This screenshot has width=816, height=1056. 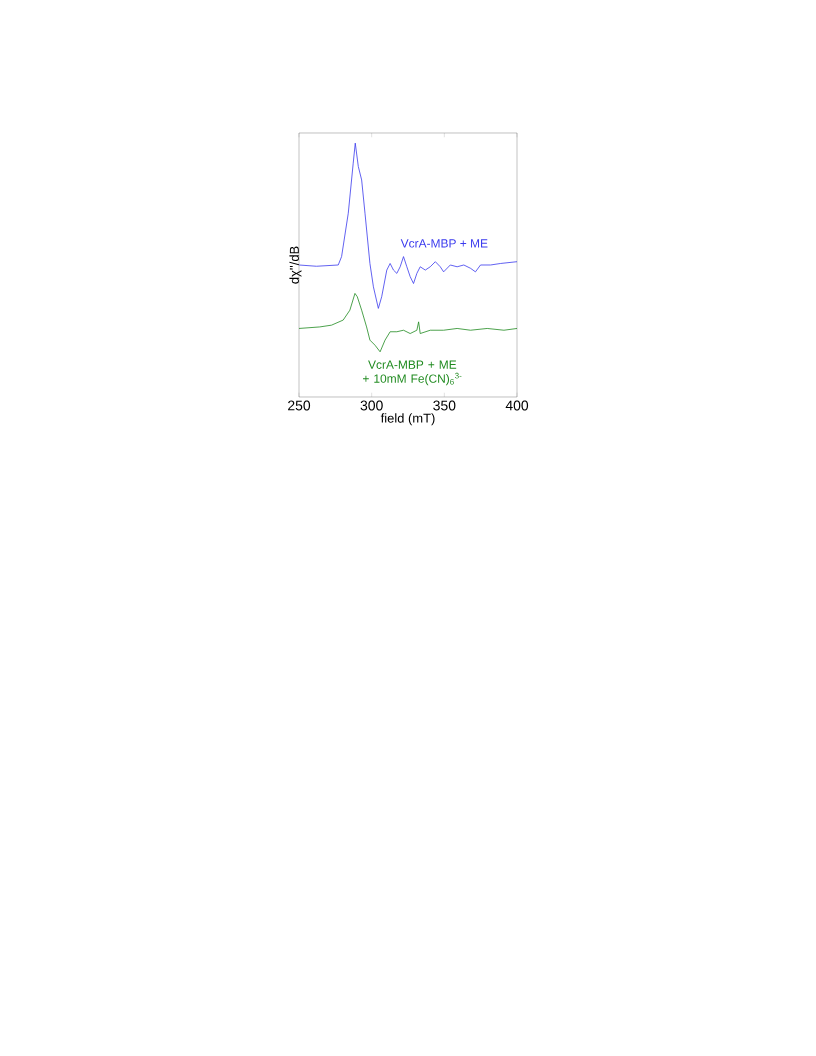 I want to click on x-tick-label: 400, so click(x=517, y=405).